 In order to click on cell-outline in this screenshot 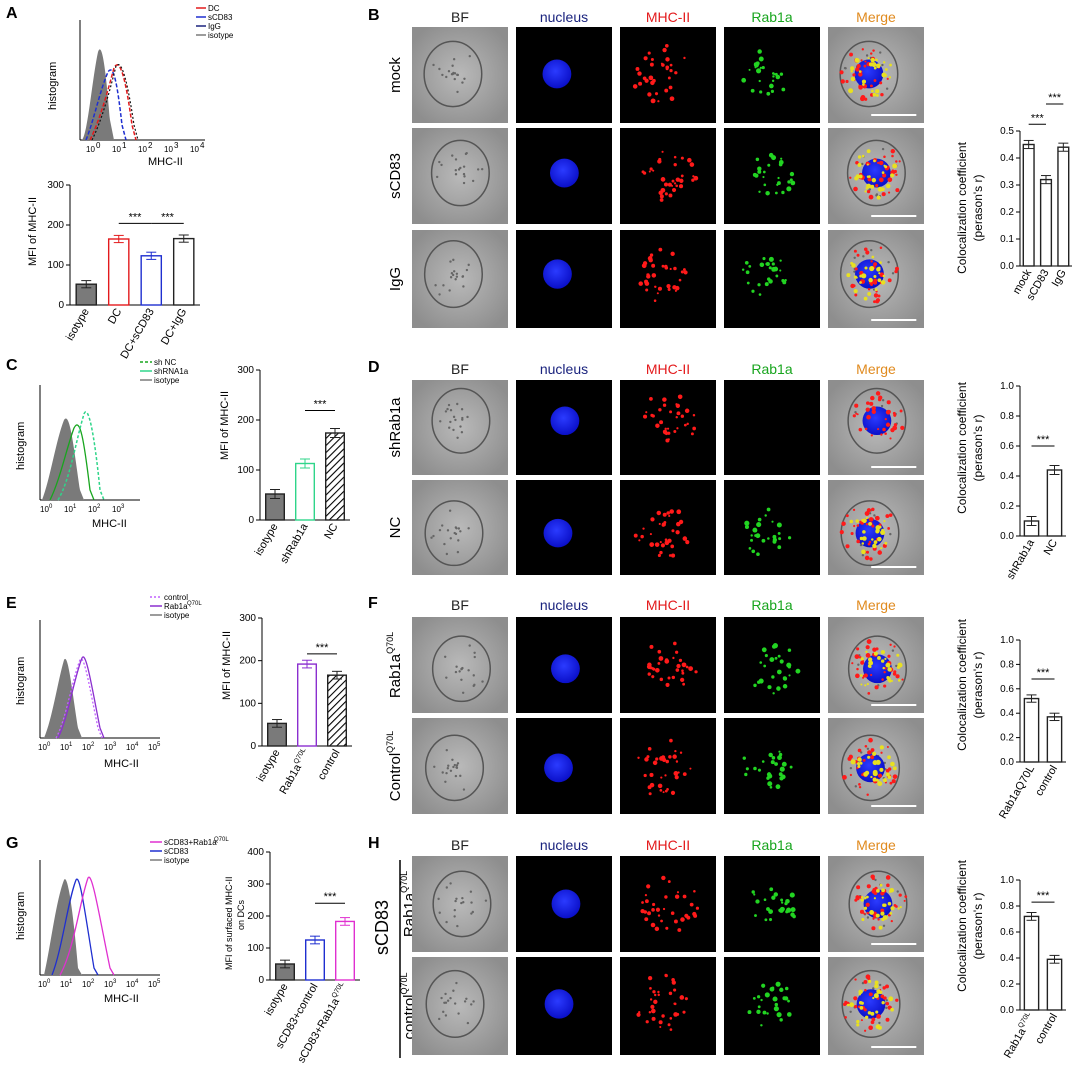, I will do `click(453, 274)`.